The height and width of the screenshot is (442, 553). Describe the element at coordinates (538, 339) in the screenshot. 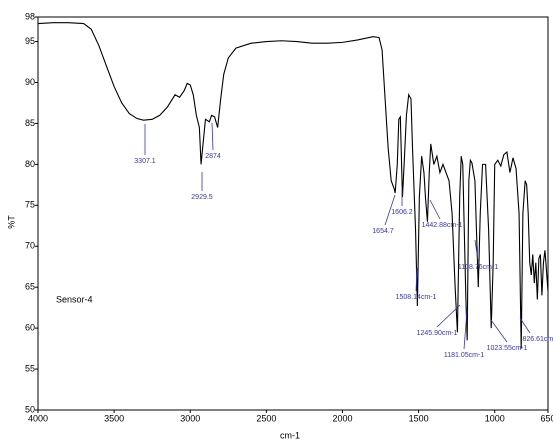

I see `peak-annotation: 826.61cm-1` at that location.